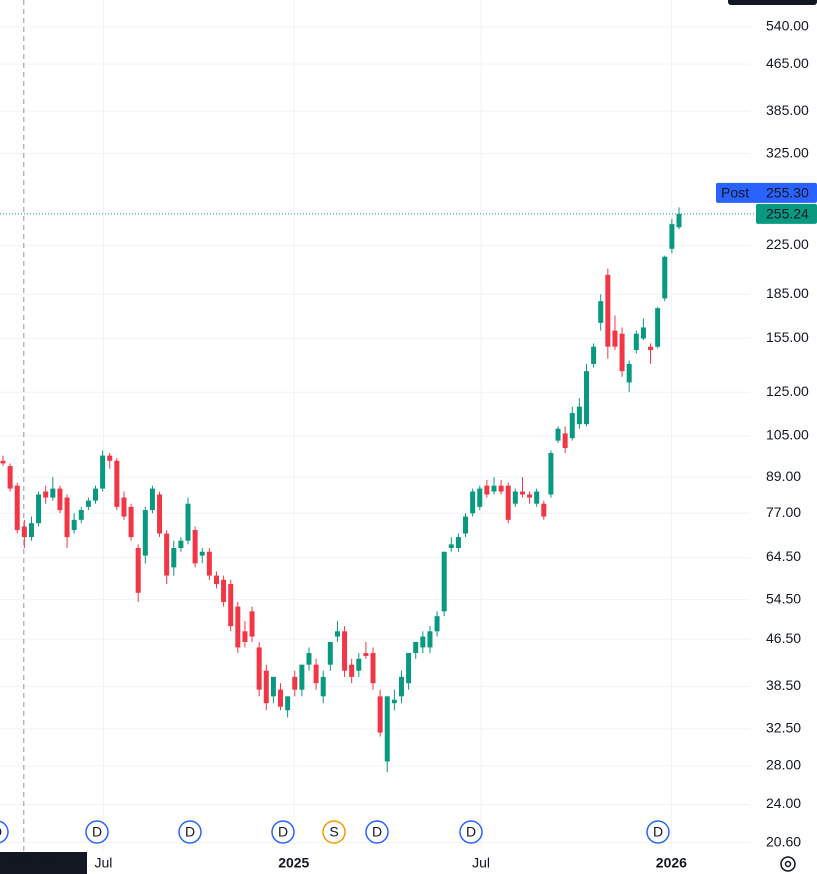 The width and height of the screenshot is (817, 874). Describe the element at coordinates (787, 244) in the screenshot. I see `y-tick-label: 225.00` at that location.